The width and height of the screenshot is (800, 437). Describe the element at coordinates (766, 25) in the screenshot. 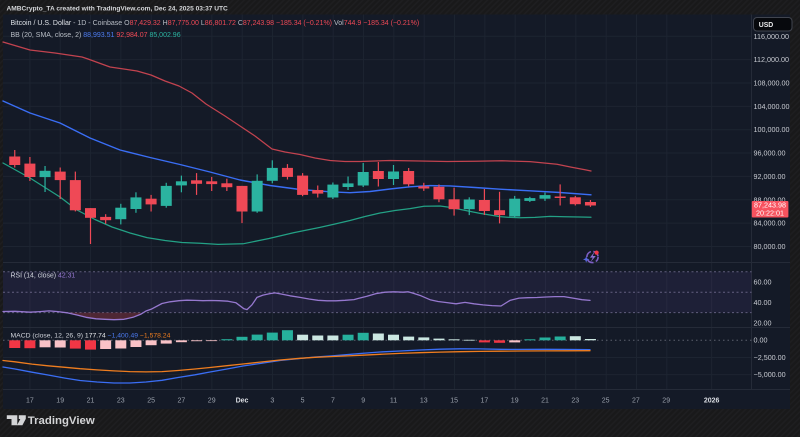

I see `svg-text: USD` at that location.